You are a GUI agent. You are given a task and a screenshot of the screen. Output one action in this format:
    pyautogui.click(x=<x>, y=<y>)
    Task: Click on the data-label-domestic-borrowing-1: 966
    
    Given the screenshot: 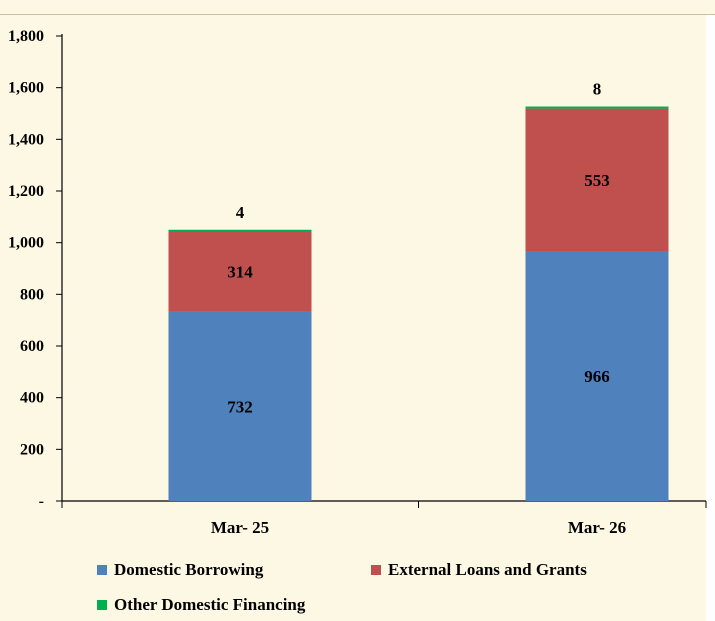 What is the action you would take?
    pyautogui.click(x=597, y=376)
    